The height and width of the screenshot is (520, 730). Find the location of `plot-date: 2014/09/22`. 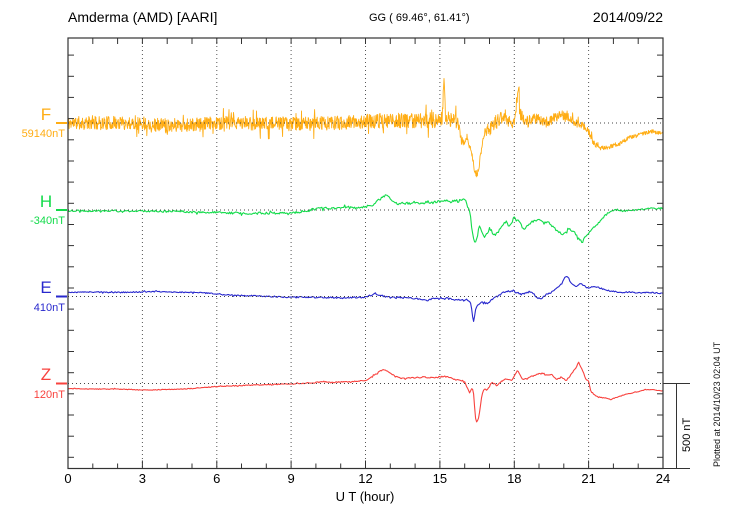

plot-date: 2014/09/22 is located at coordinates (627, 17).